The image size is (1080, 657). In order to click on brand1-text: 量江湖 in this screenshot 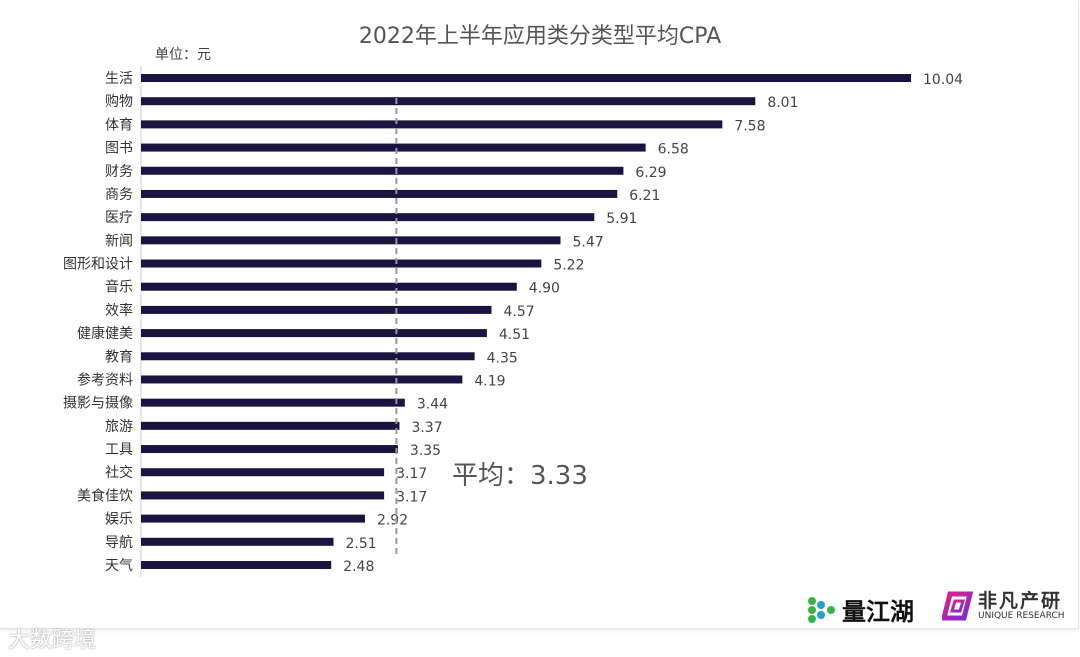, I will do `click(878, 612)`.